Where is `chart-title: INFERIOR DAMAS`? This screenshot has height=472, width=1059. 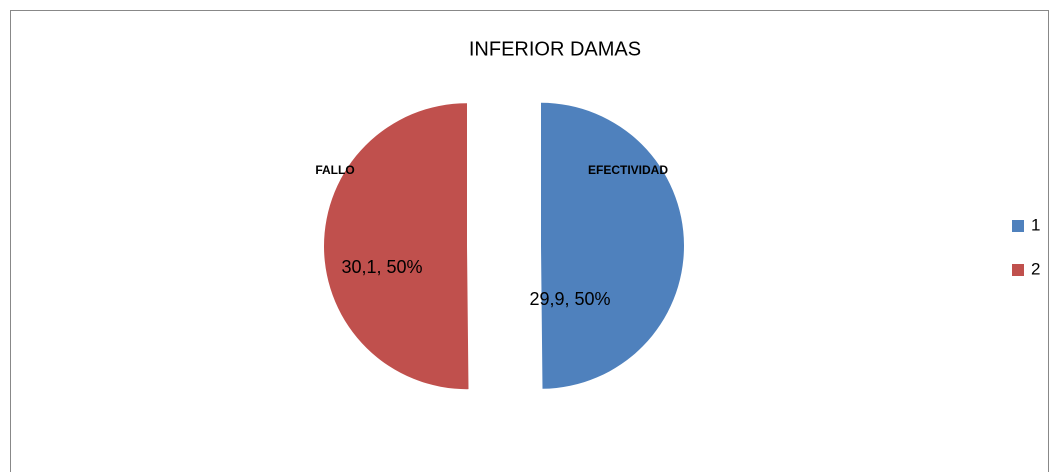
chart-title: INFERIOR DAMAS is located at coordinates (555, 49).